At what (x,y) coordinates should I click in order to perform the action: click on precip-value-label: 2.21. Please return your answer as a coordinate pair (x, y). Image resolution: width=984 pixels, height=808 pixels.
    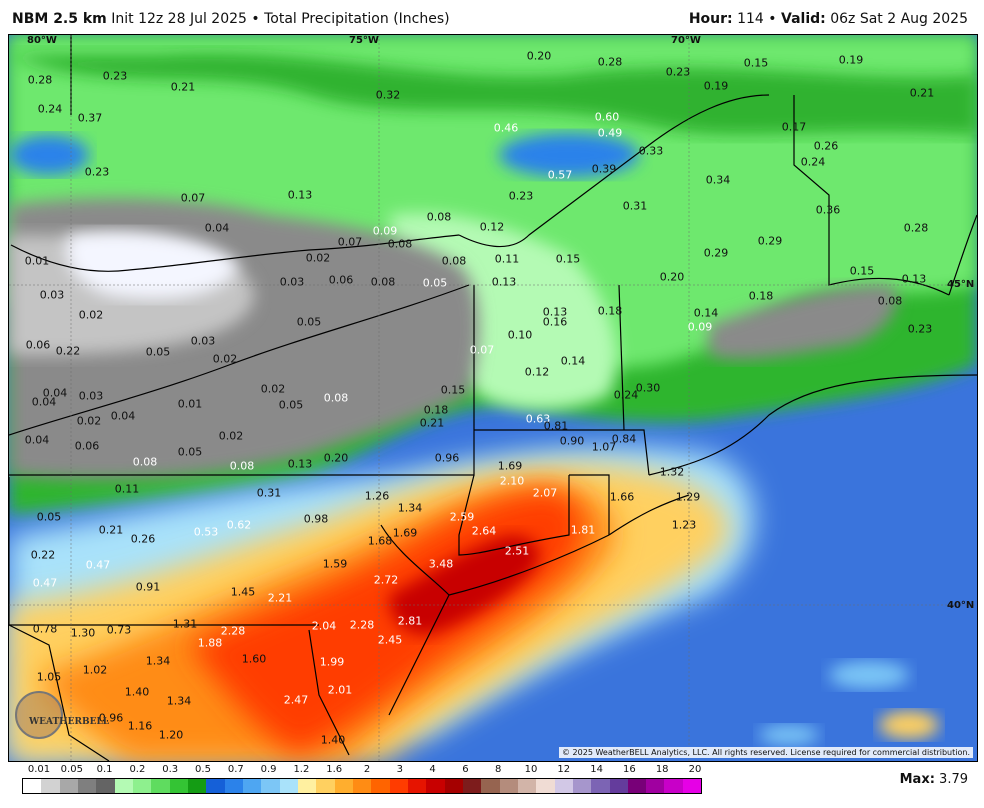
    Looking at the image, I should click on (280, 598).